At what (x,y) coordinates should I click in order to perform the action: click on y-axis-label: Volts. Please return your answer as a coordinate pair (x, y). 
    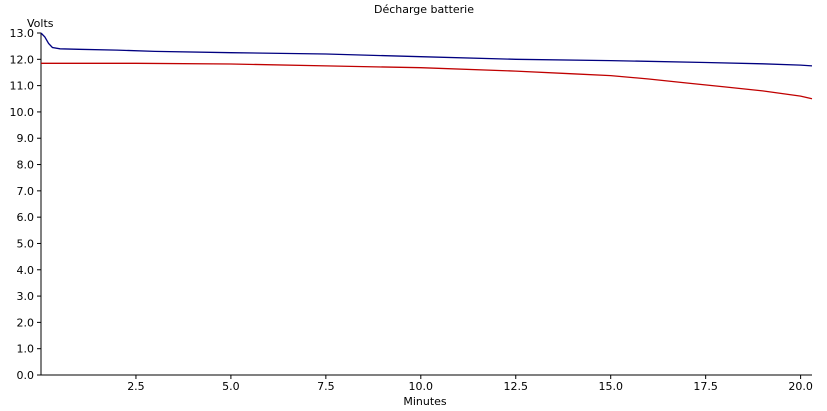
    Looking at the image, I should click on (40, 23).